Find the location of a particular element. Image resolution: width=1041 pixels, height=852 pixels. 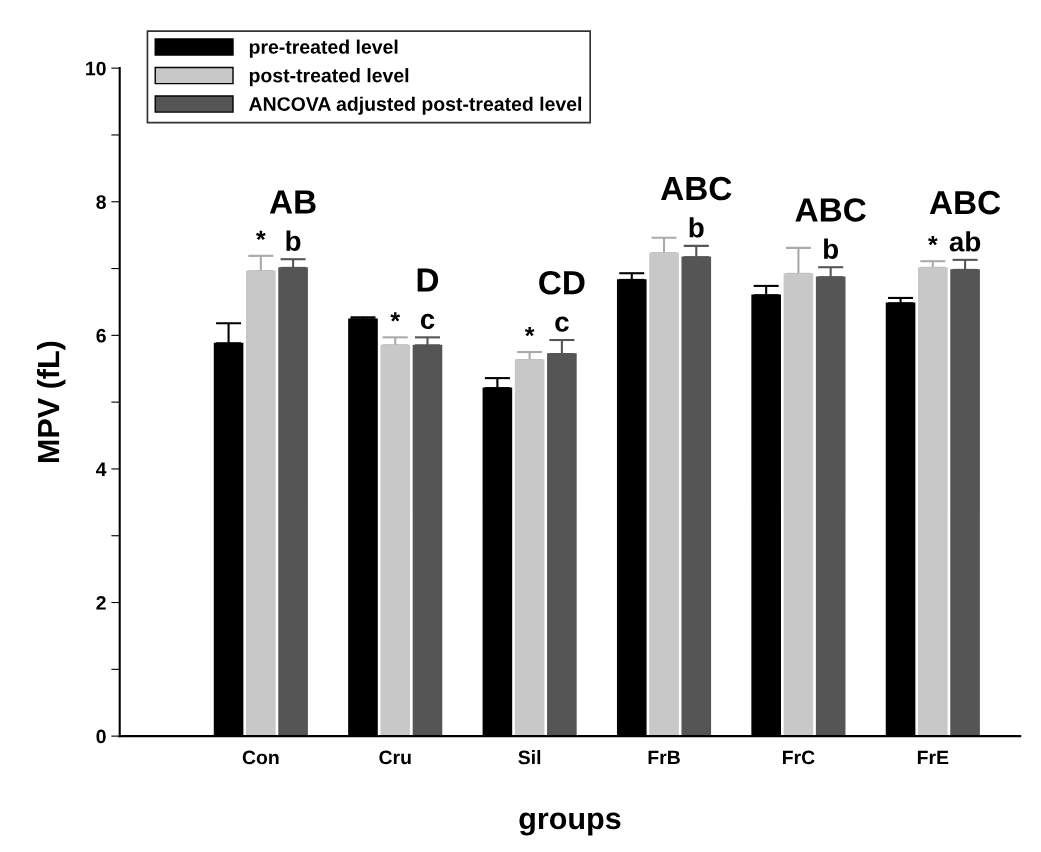

x-tick-label: Cru is located at coordinates (395, 757).